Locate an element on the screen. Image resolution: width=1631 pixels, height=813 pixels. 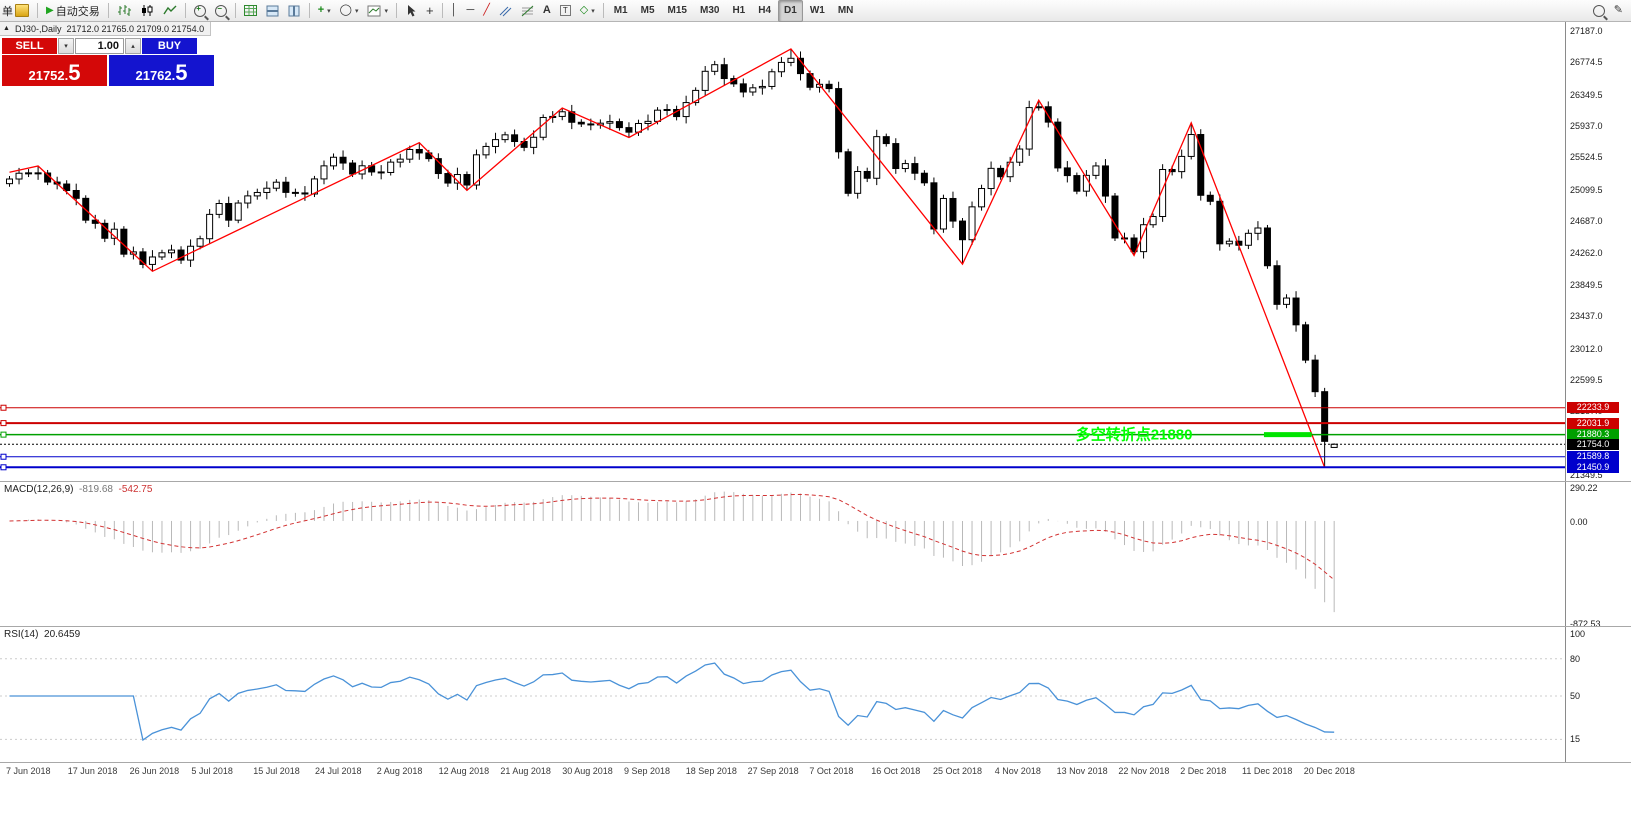
chevron-down-icon: ▾ is located at coordinates (386, 11).